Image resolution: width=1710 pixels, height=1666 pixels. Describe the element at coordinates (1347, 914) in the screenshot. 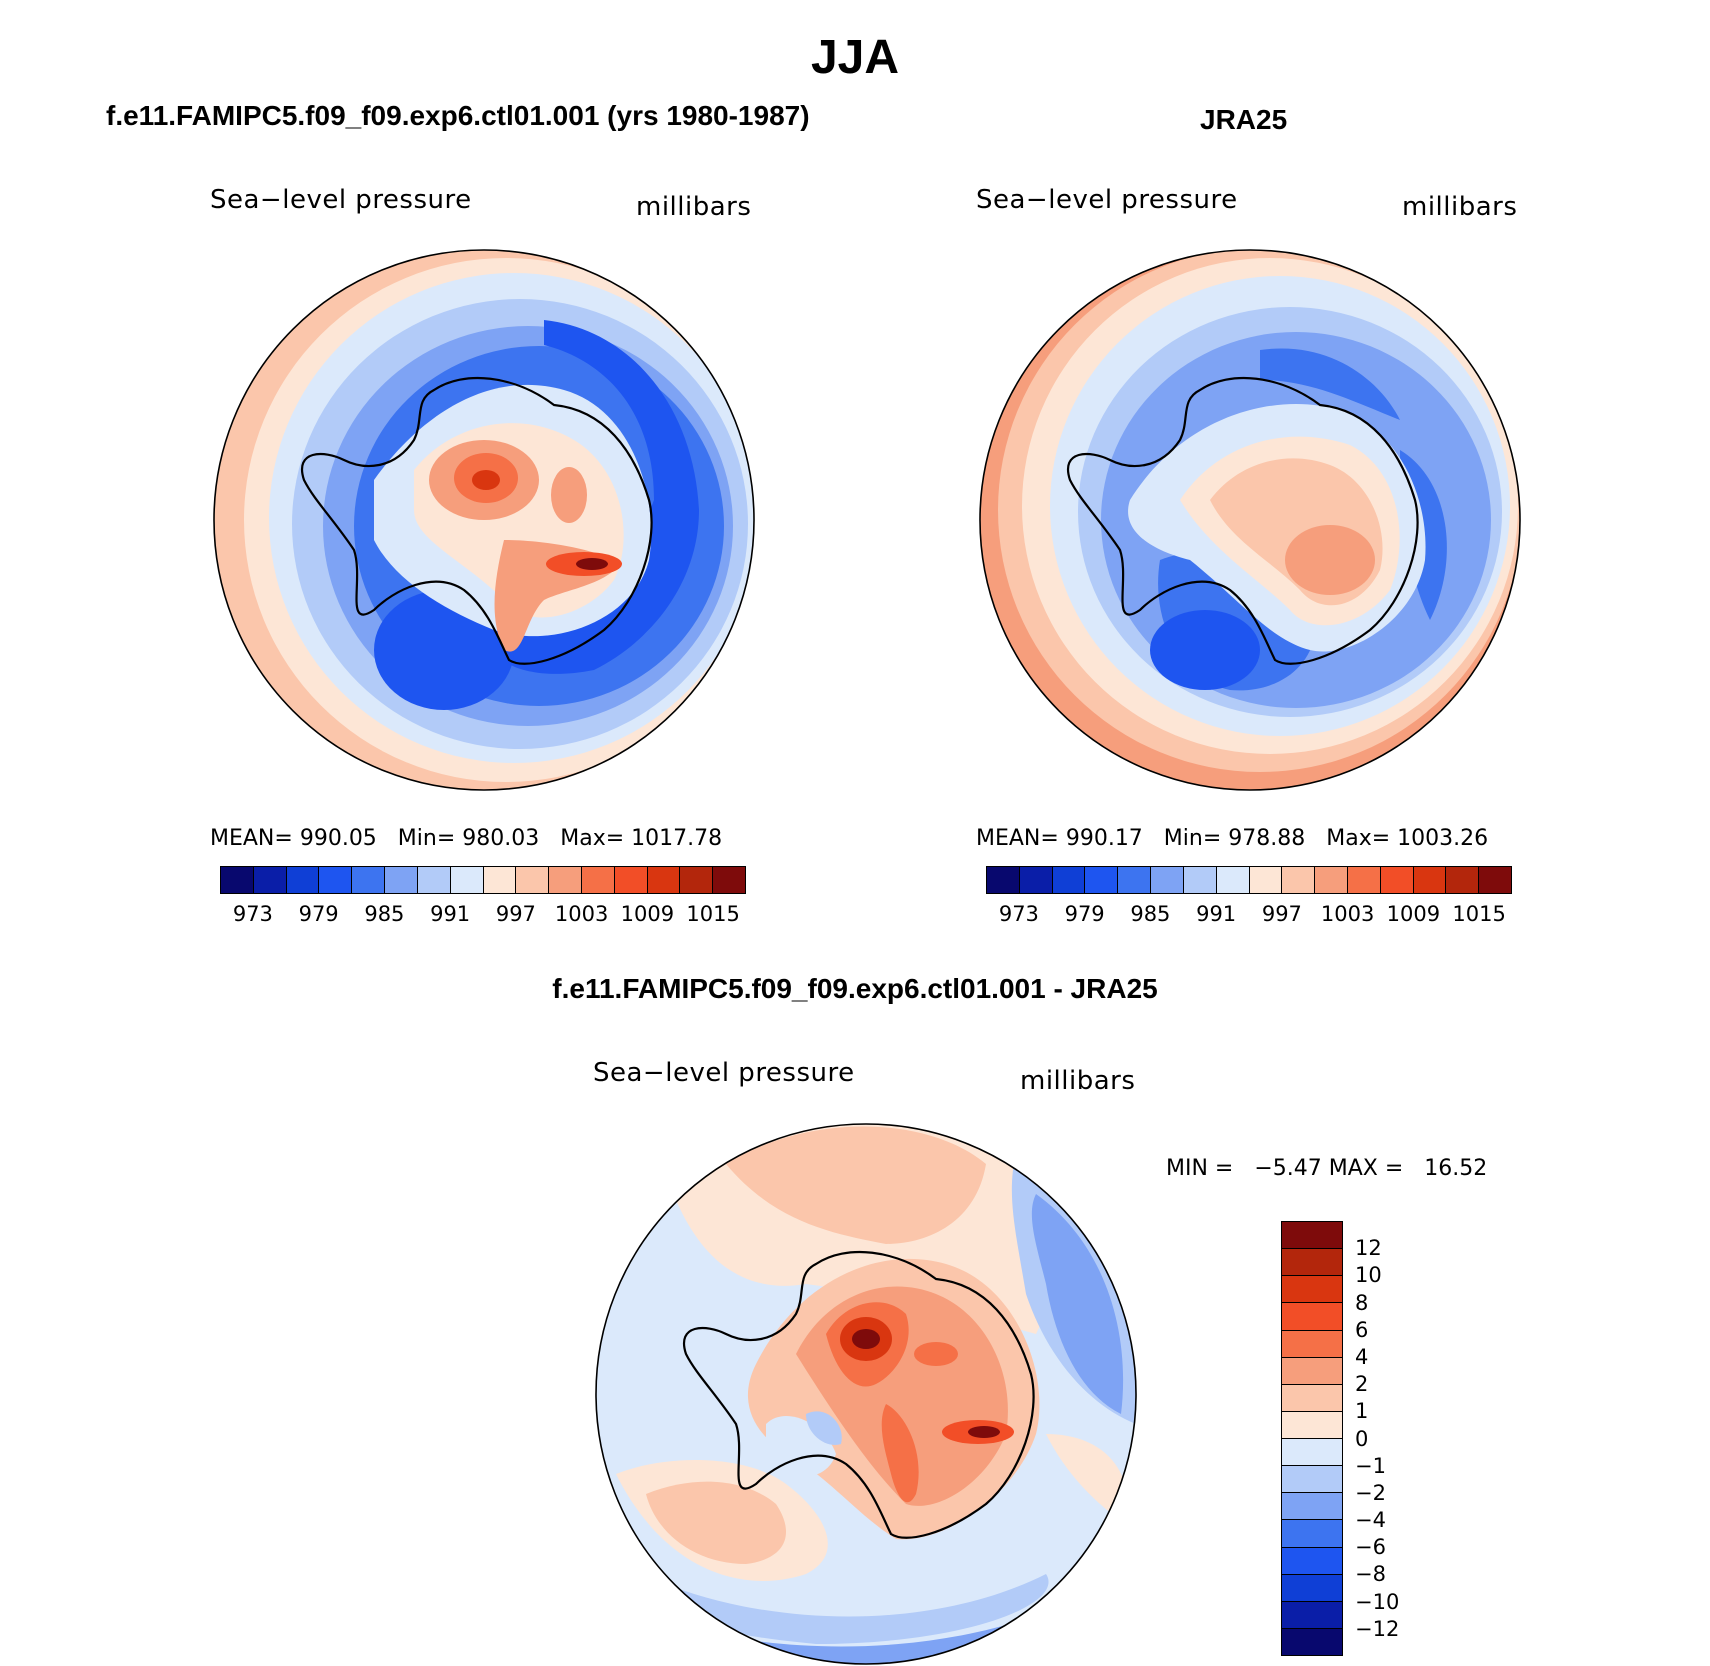

I see `panel-2-colorbar-tick-label: 1003` at that location.